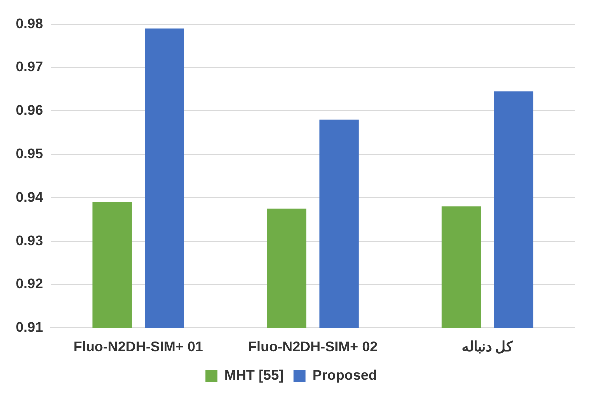 This screenshot has width=593, height=401. I want to click on y-tick-label: 0.94, so click(30, 196).